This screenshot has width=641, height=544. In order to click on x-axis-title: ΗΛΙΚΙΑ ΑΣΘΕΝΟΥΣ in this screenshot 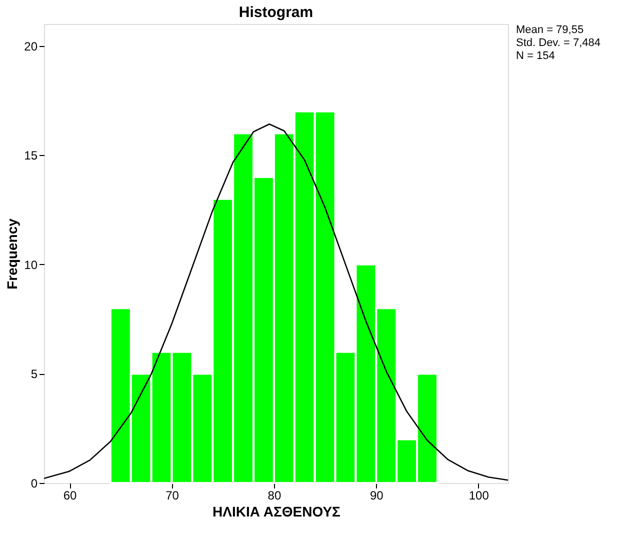, I will do `click(276, 512)`.